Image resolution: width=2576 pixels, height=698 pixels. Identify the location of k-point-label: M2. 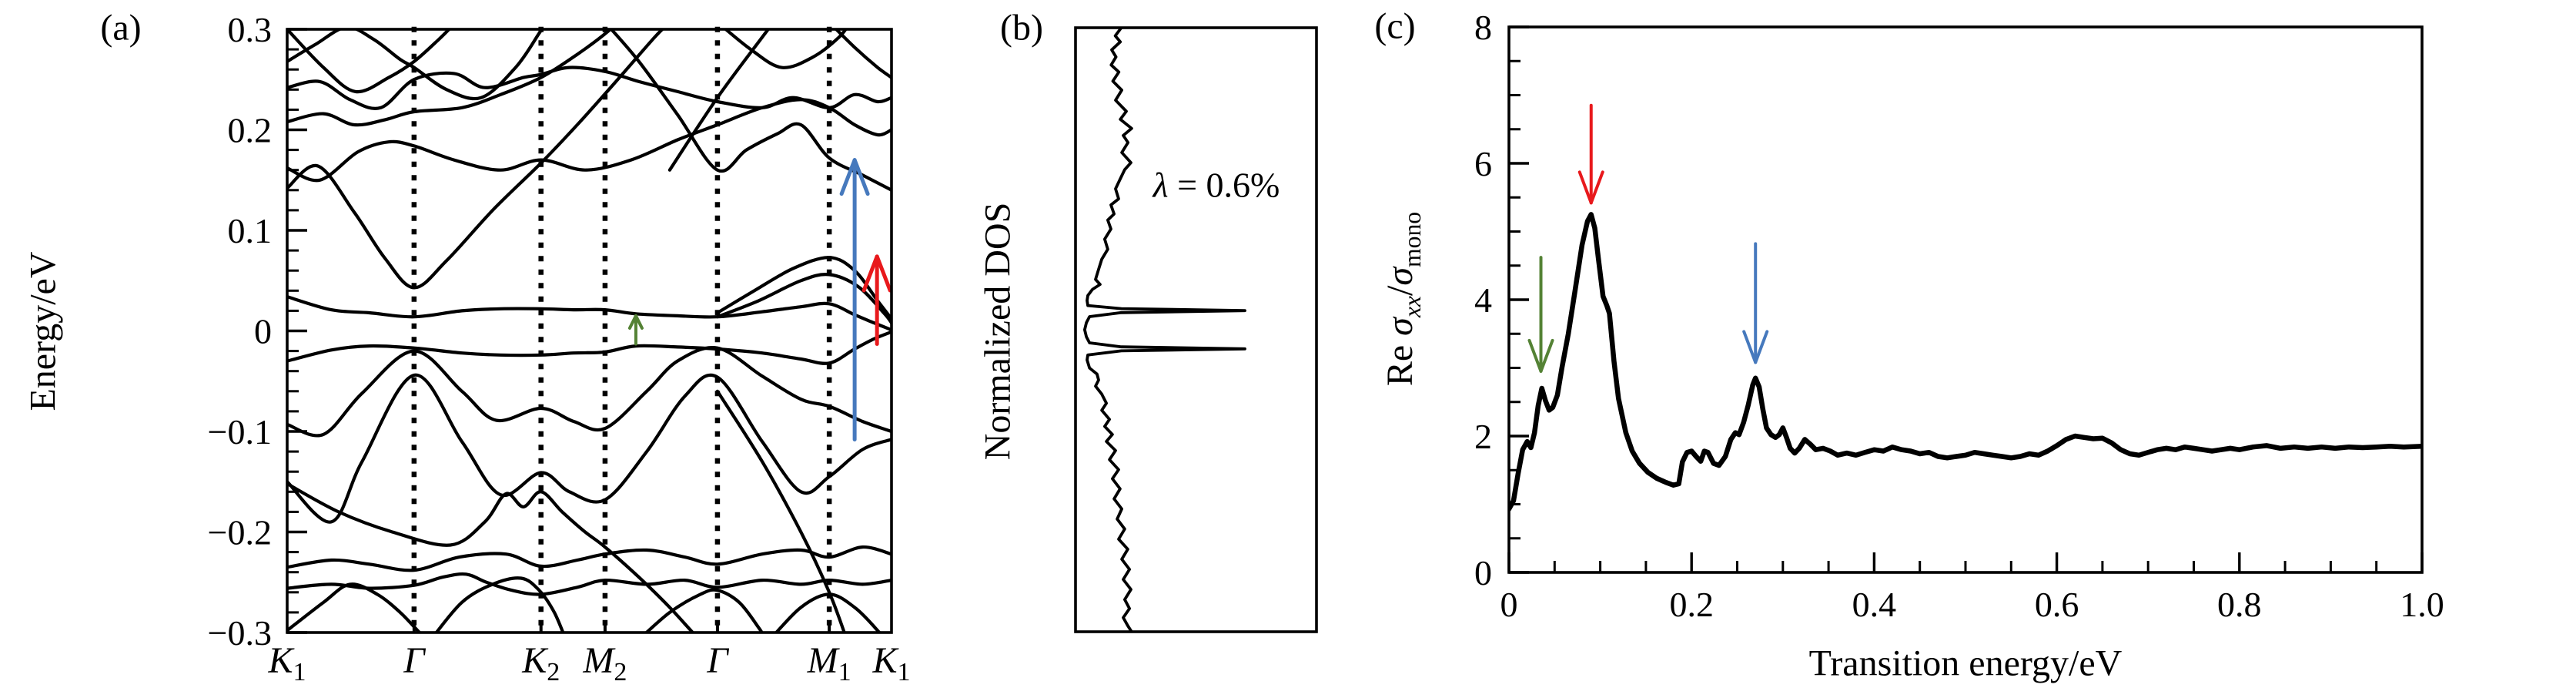
(604, 663).